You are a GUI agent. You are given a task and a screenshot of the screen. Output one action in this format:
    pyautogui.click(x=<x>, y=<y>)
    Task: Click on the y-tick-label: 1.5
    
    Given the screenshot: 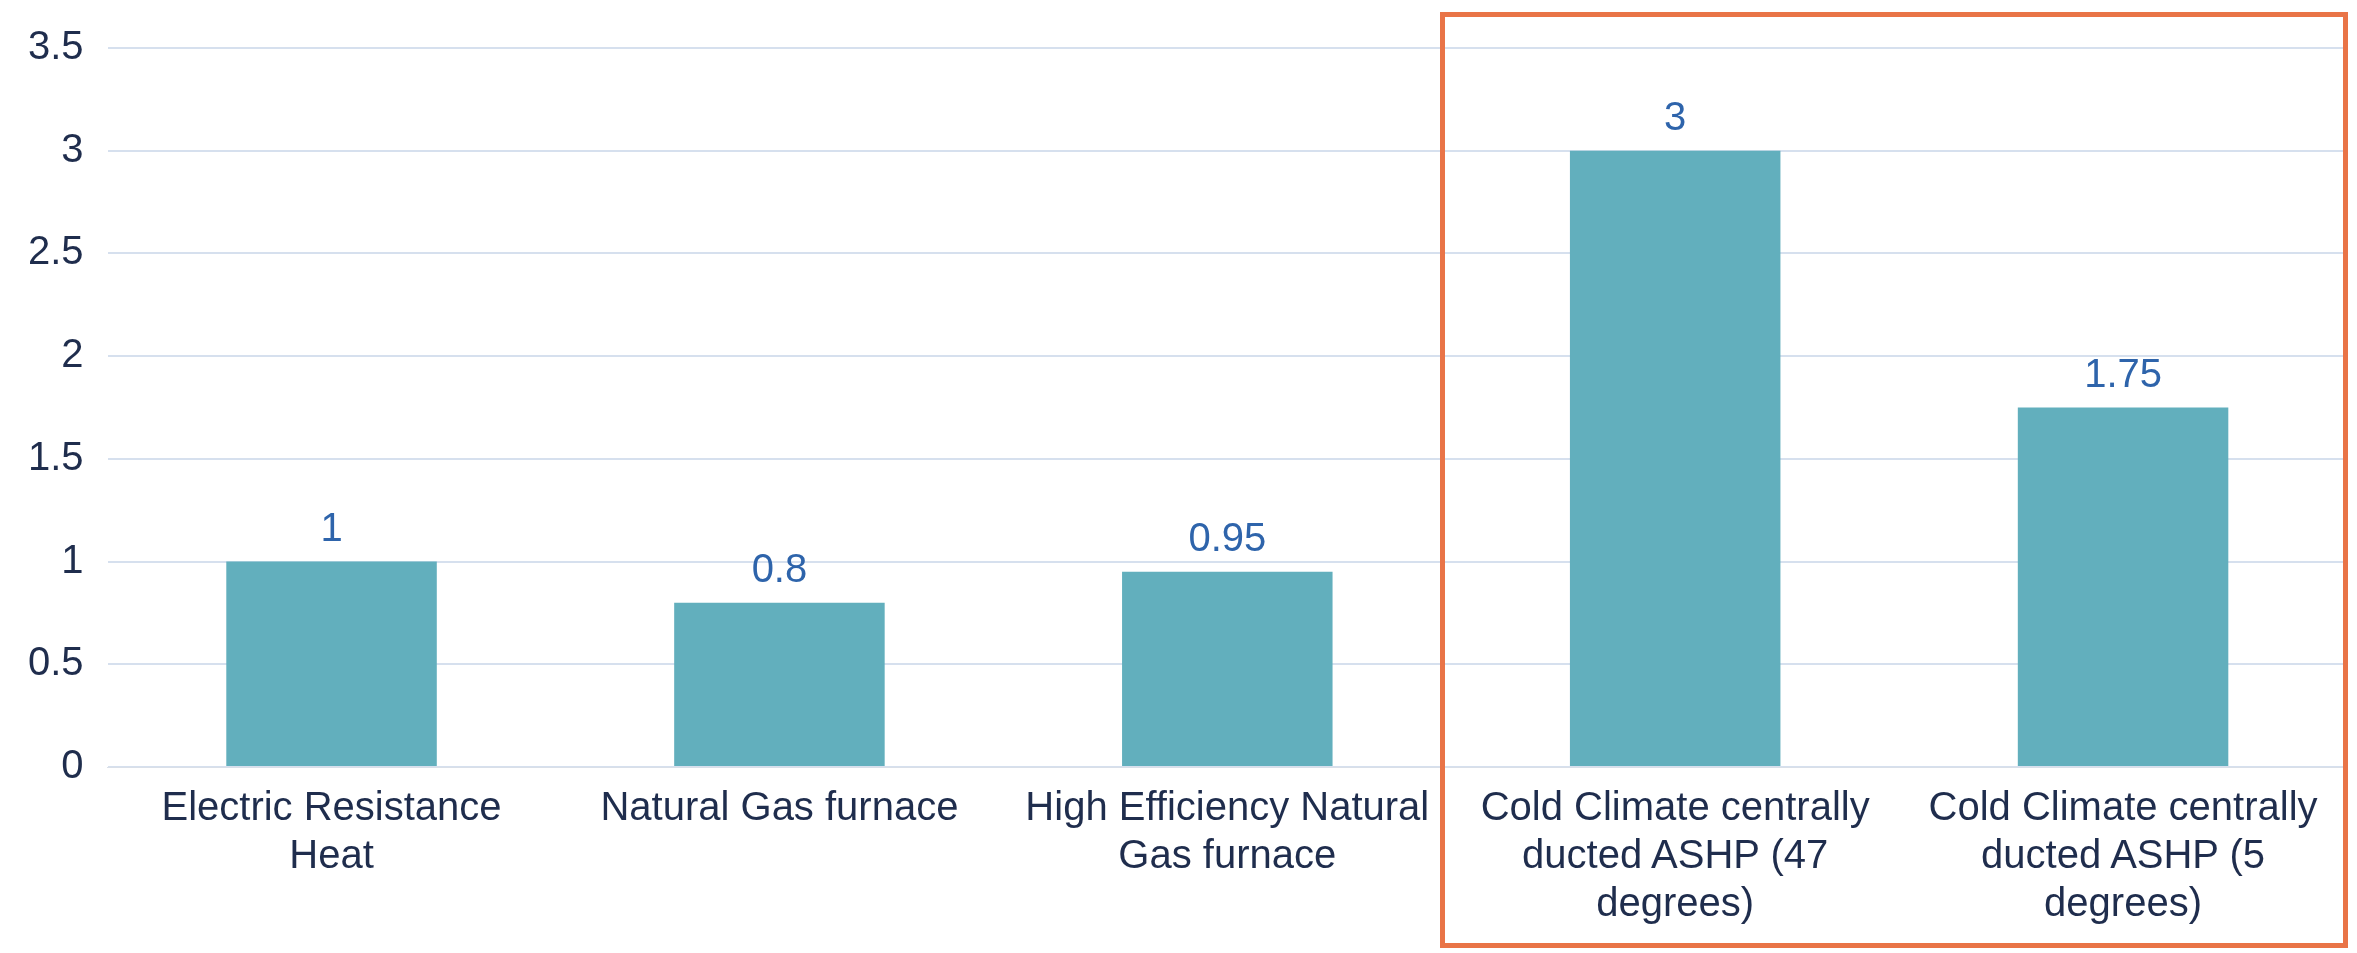 What is the action you would take?
    pyautogui.click(x=56, y=455)
    